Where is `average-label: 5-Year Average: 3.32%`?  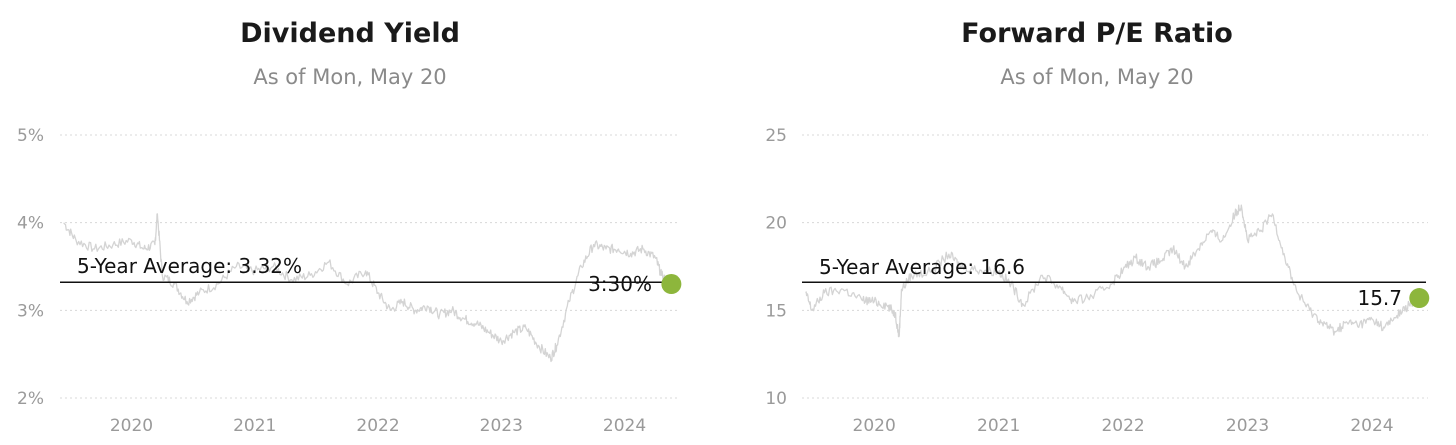
average-label: 5-Year Average: 3.32% is located at coordinates (189, 266).